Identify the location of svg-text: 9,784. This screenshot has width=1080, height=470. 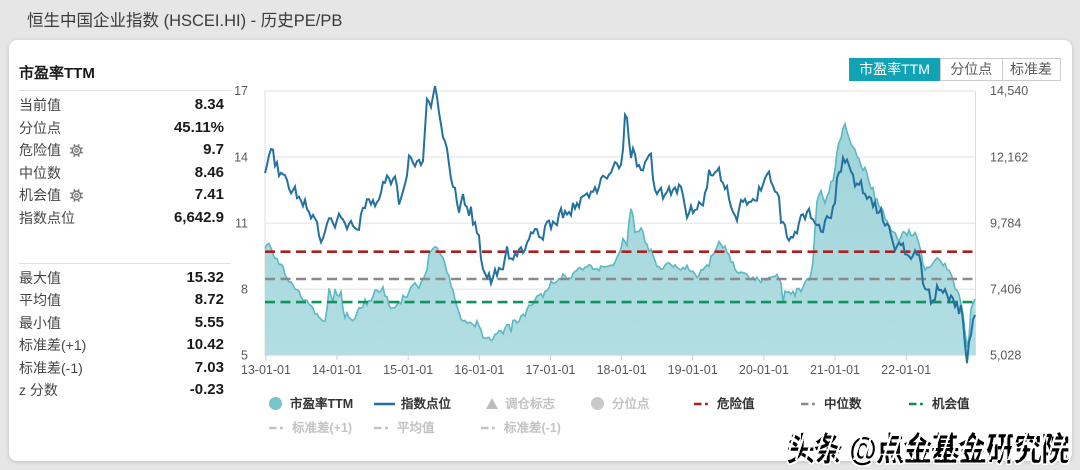
(1005, 223).